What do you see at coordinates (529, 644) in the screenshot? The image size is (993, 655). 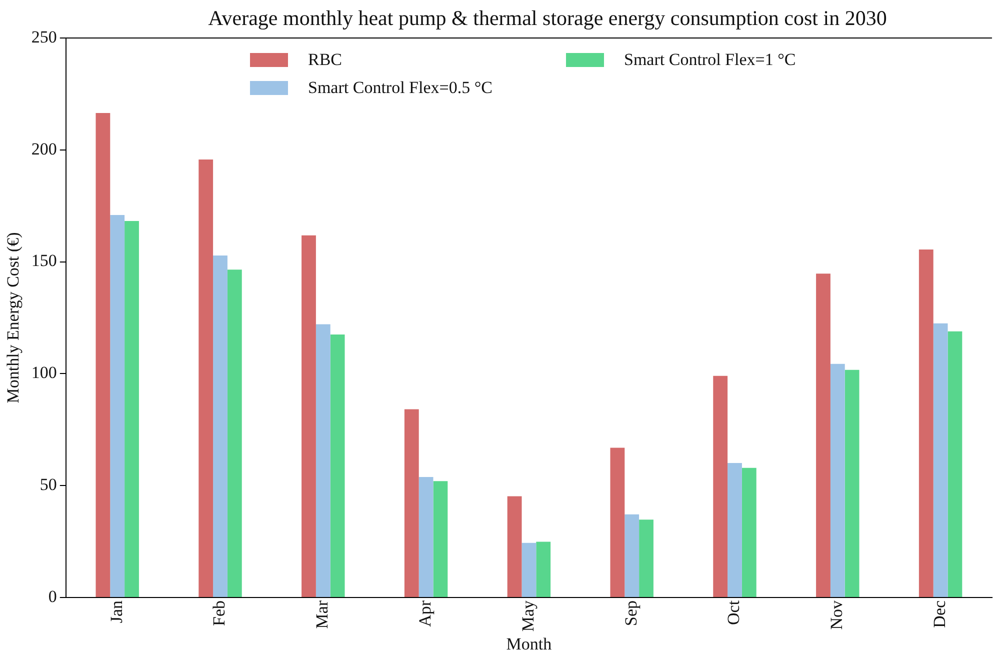 I see `x-axis-title: Month` at bounding box center [529, 644].